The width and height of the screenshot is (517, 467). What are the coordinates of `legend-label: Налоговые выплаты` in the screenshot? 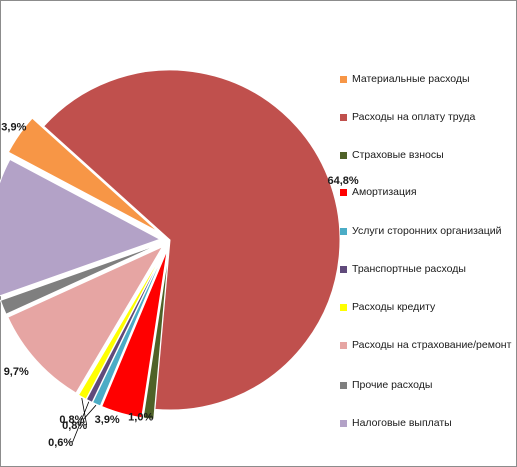 It's located at (402, 423).